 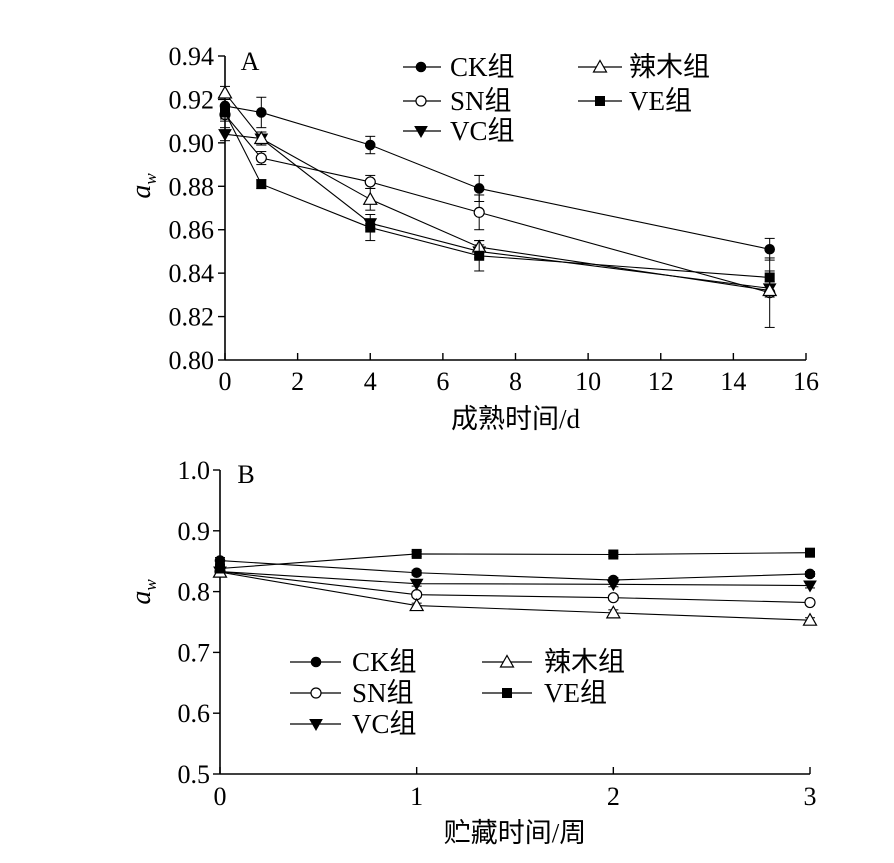 I want to click on y-tick-label: 0.80, so click(x=192, y=360).